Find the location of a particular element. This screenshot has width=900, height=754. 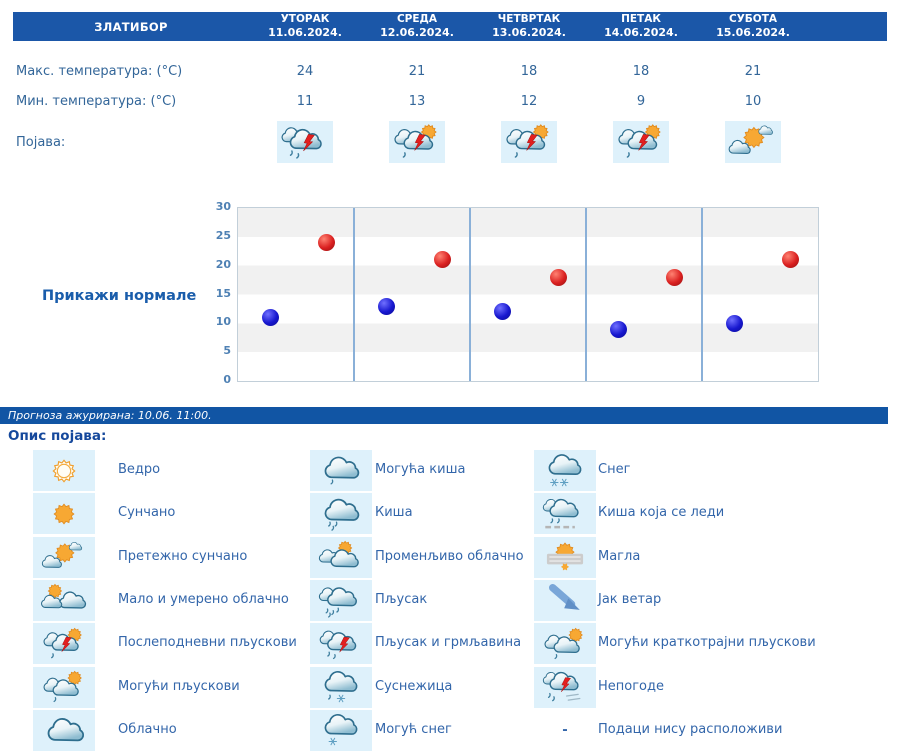

show-normals-link: Прикажи нормале is located at coordinates (119, 296).